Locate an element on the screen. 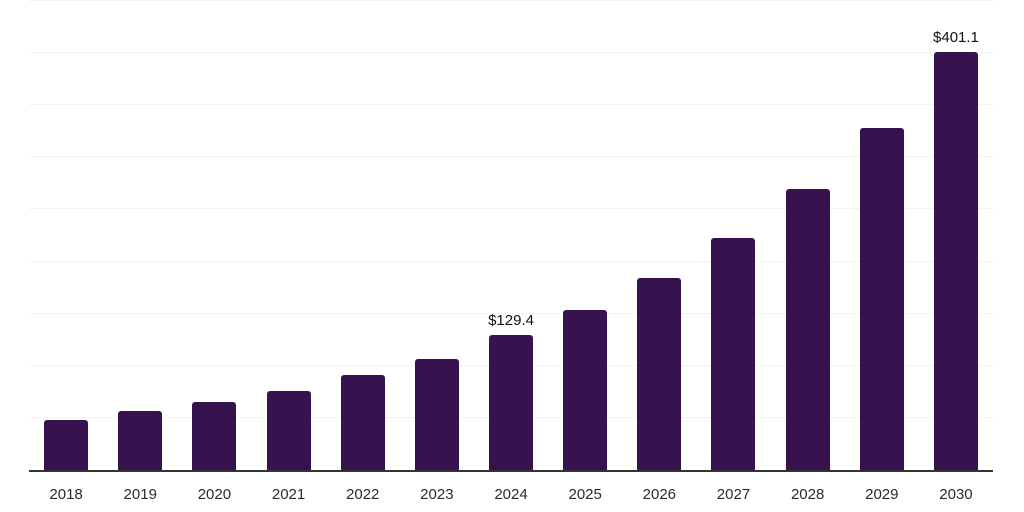  bar-2027 is located at coordinates (733, 353).